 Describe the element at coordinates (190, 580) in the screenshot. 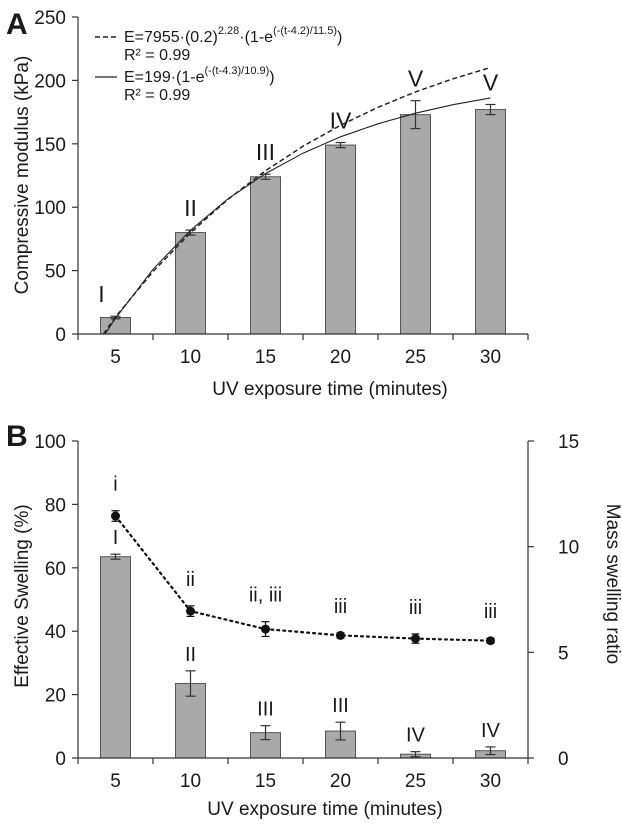

I see `chart-b-point-group-label: ii` at that location.